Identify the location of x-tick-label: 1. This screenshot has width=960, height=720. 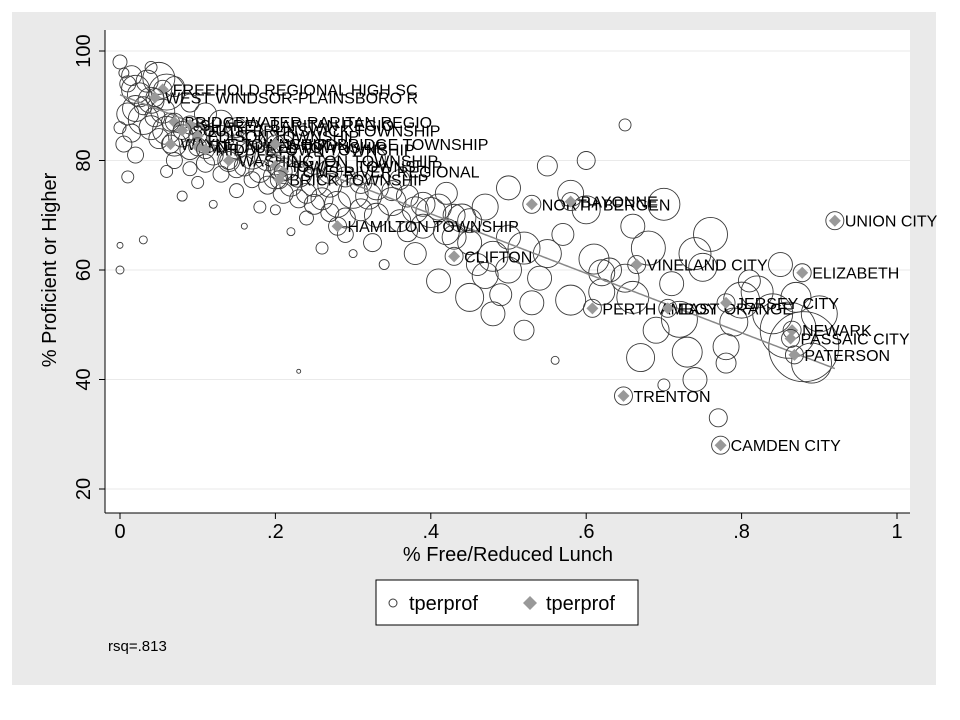
(896, 532).